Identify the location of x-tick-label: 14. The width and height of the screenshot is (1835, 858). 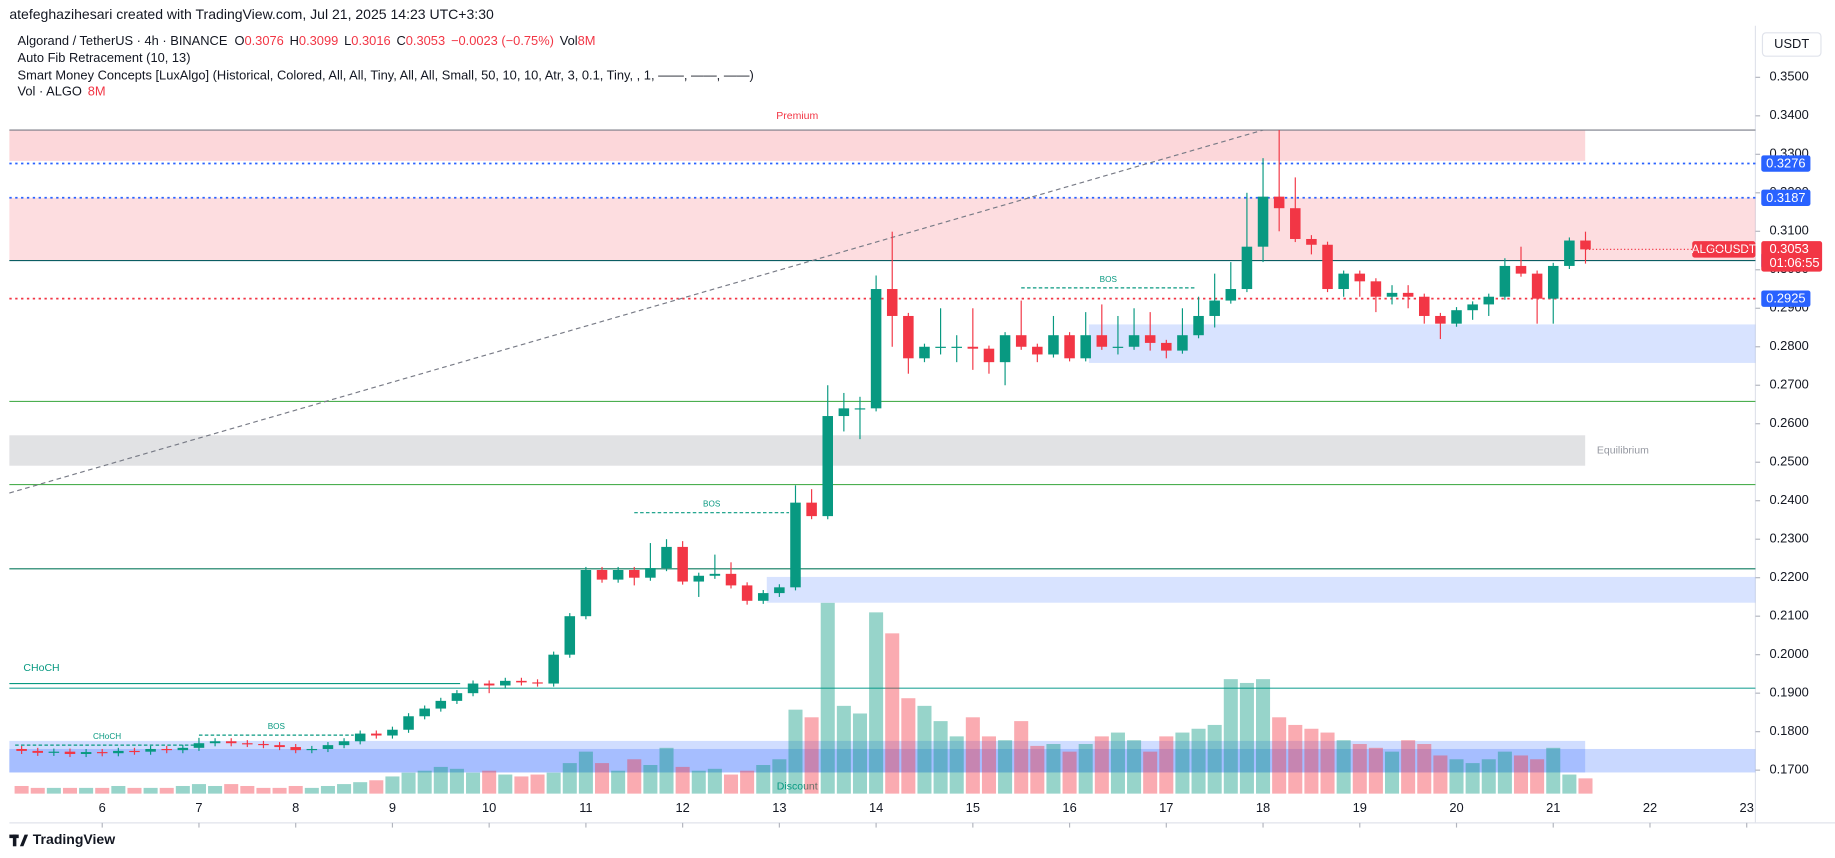
(876, 807).